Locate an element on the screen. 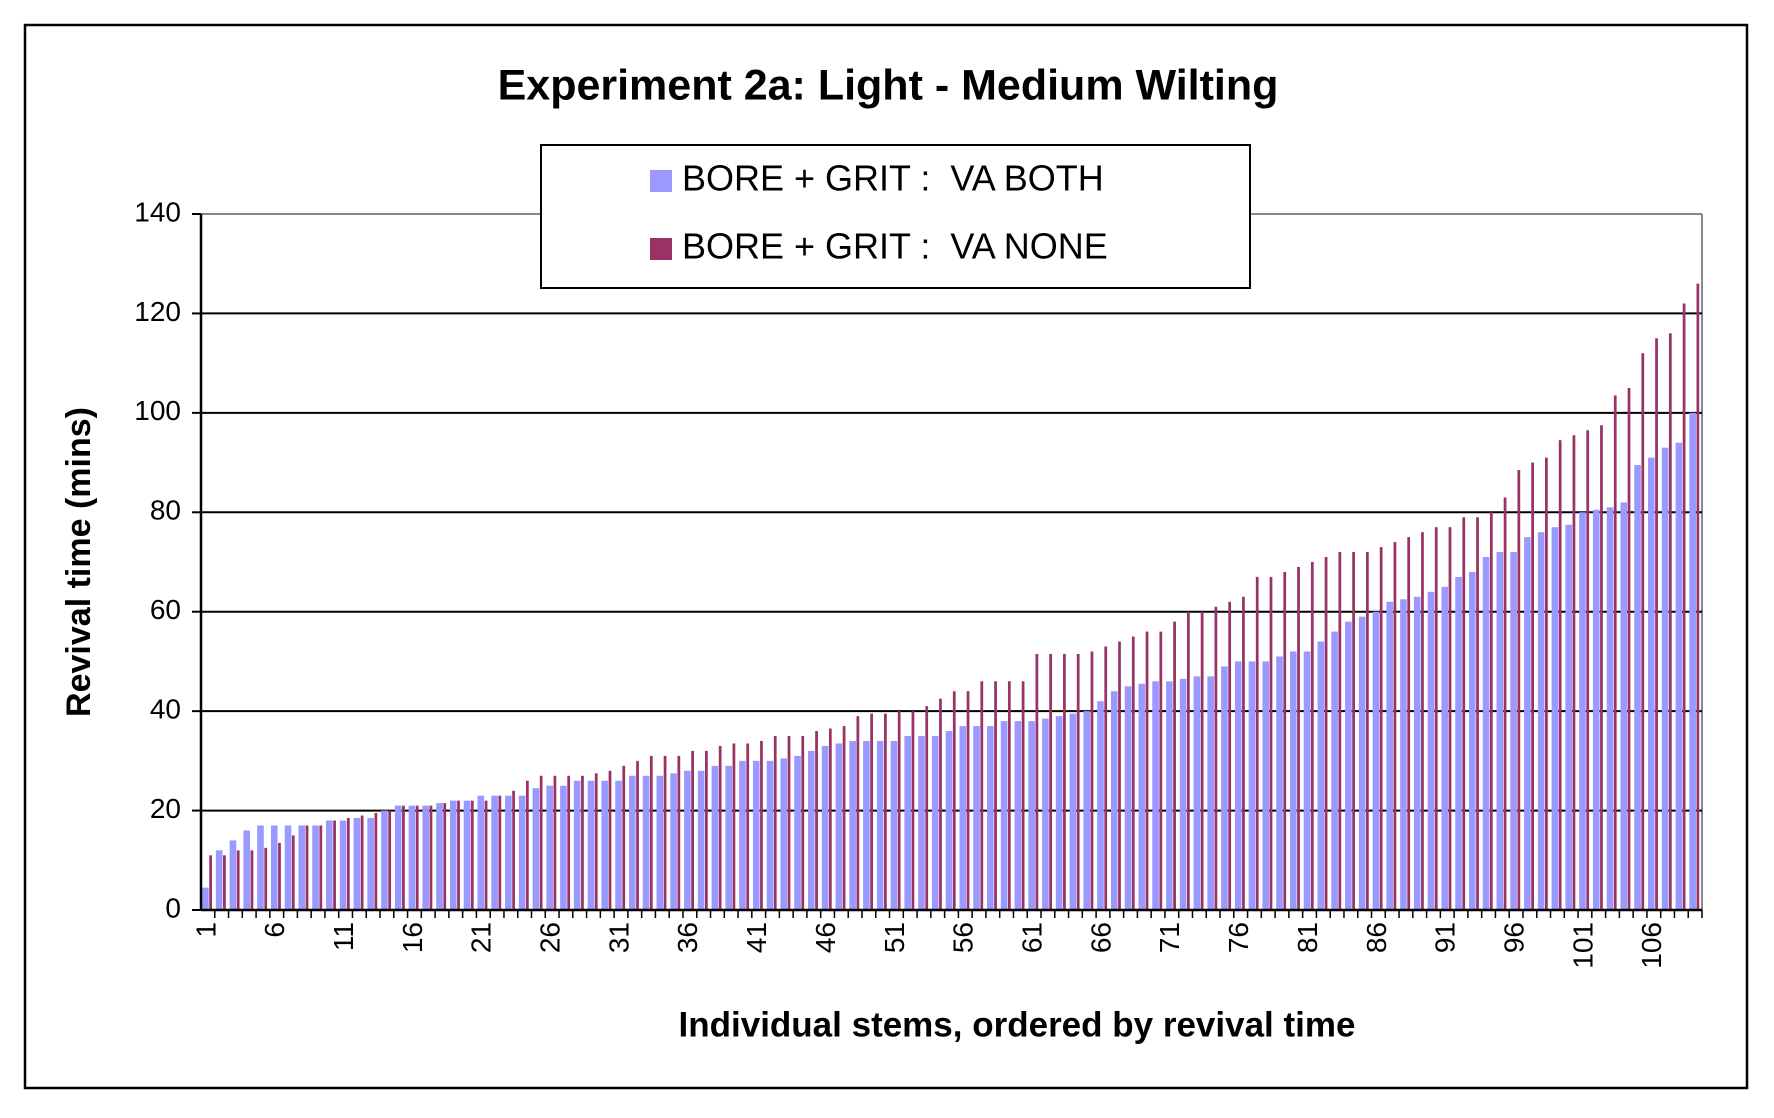  x-tick-label: 81 is located at coordinates (1307, 937).